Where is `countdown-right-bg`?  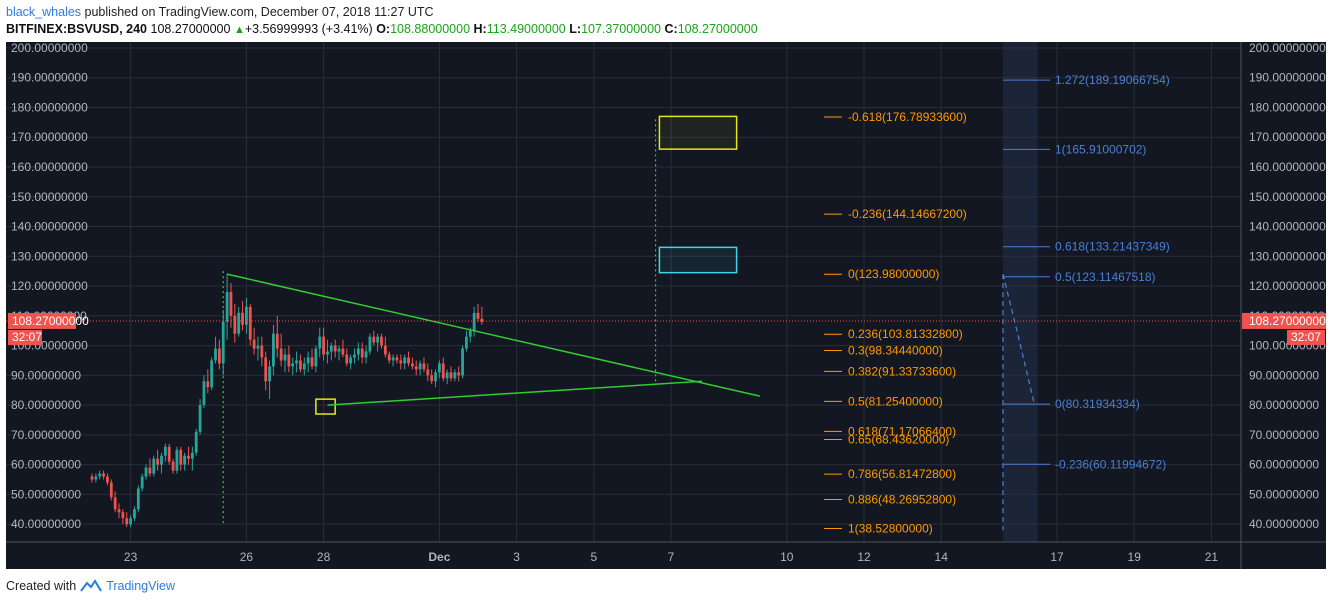 countdown-right-bg is located at coordinates (1306, 337).